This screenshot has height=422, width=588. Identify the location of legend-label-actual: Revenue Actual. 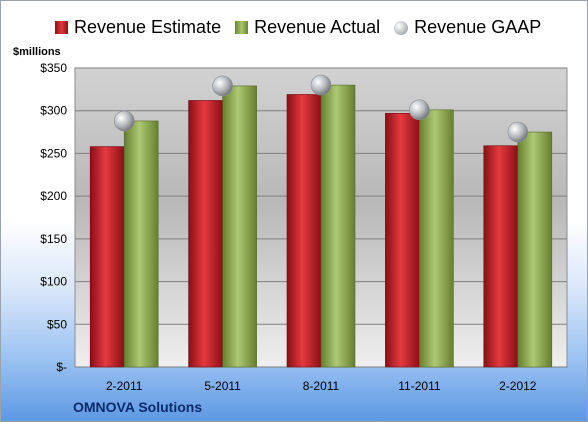
(317, 27).